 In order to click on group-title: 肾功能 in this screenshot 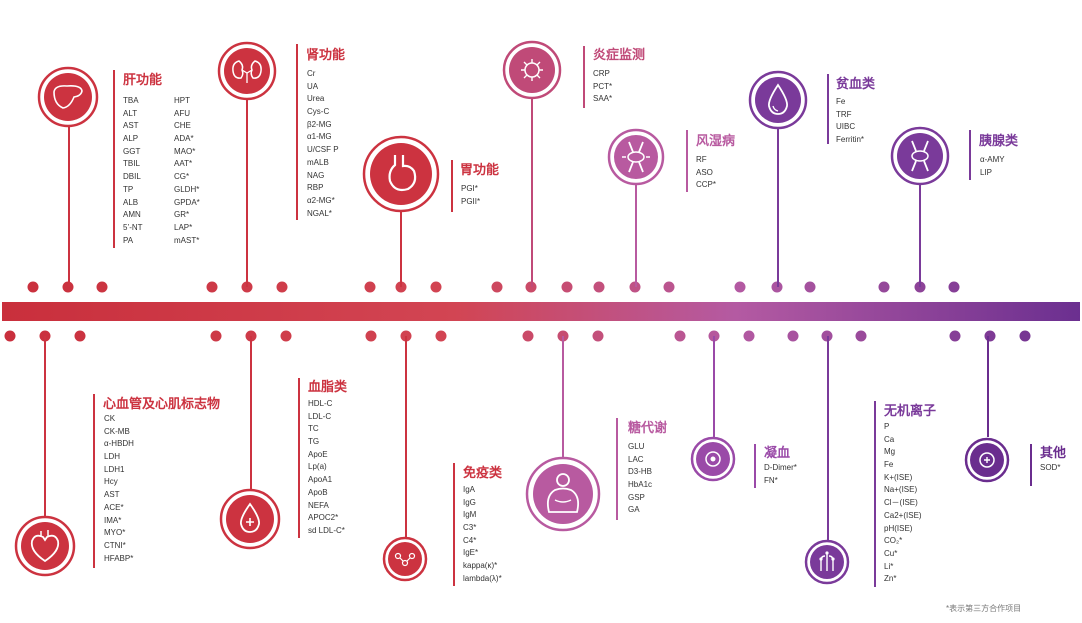, I will do `click(326, 54)`.